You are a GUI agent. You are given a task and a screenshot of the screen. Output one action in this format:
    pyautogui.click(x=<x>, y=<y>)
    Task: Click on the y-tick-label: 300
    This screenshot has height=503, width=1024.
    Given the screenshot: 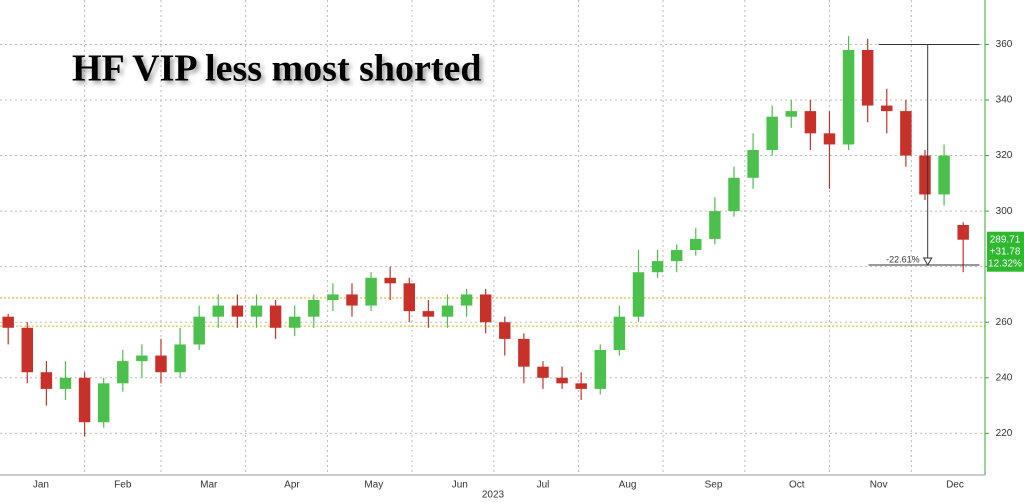 What is the action you would take?
    pyautogui.click(x=1004, y=211)
    